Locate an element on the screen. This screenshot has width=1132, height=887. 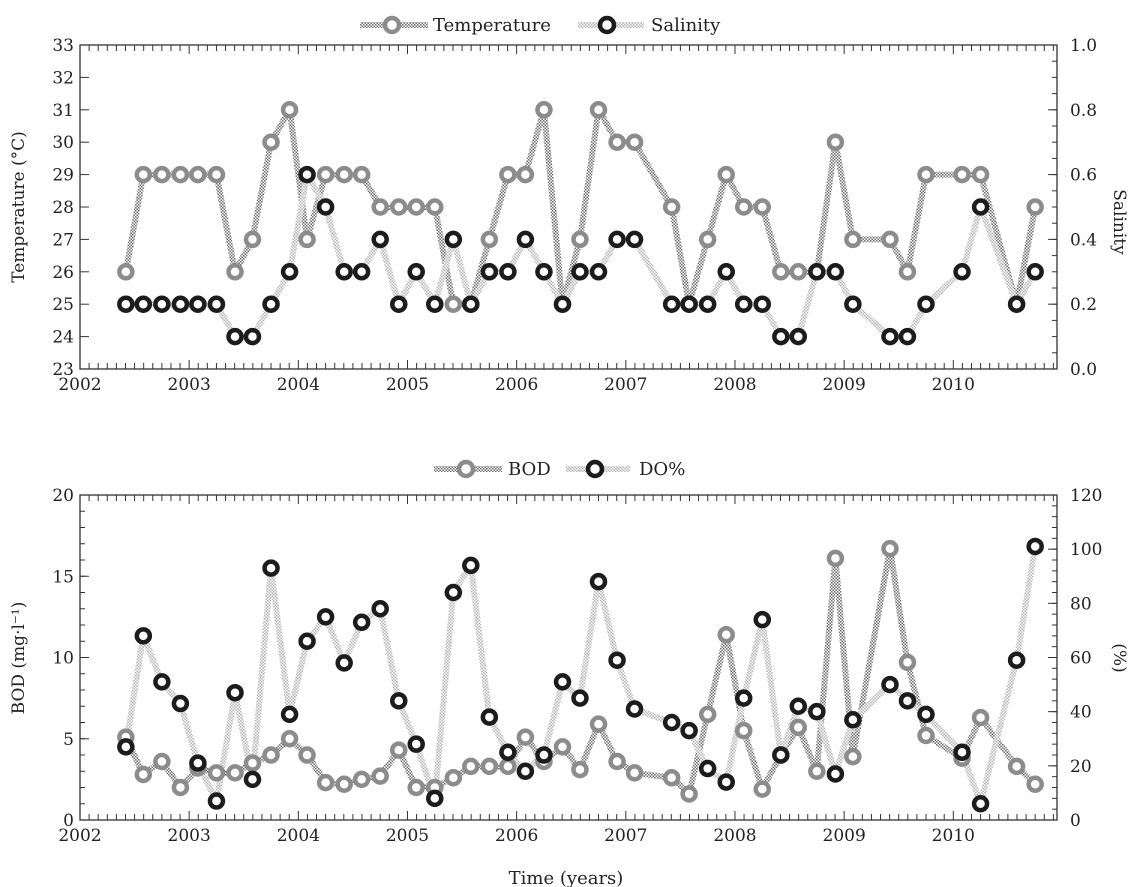
legend-marker-temperature is located at coordinates (392, 25).